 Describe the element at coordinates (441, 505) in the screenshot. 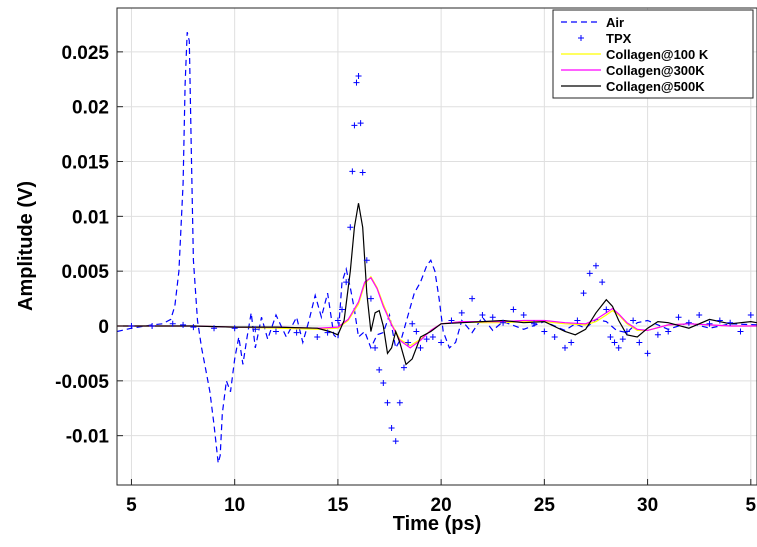

I see `x-tick-label: 20` at that location.